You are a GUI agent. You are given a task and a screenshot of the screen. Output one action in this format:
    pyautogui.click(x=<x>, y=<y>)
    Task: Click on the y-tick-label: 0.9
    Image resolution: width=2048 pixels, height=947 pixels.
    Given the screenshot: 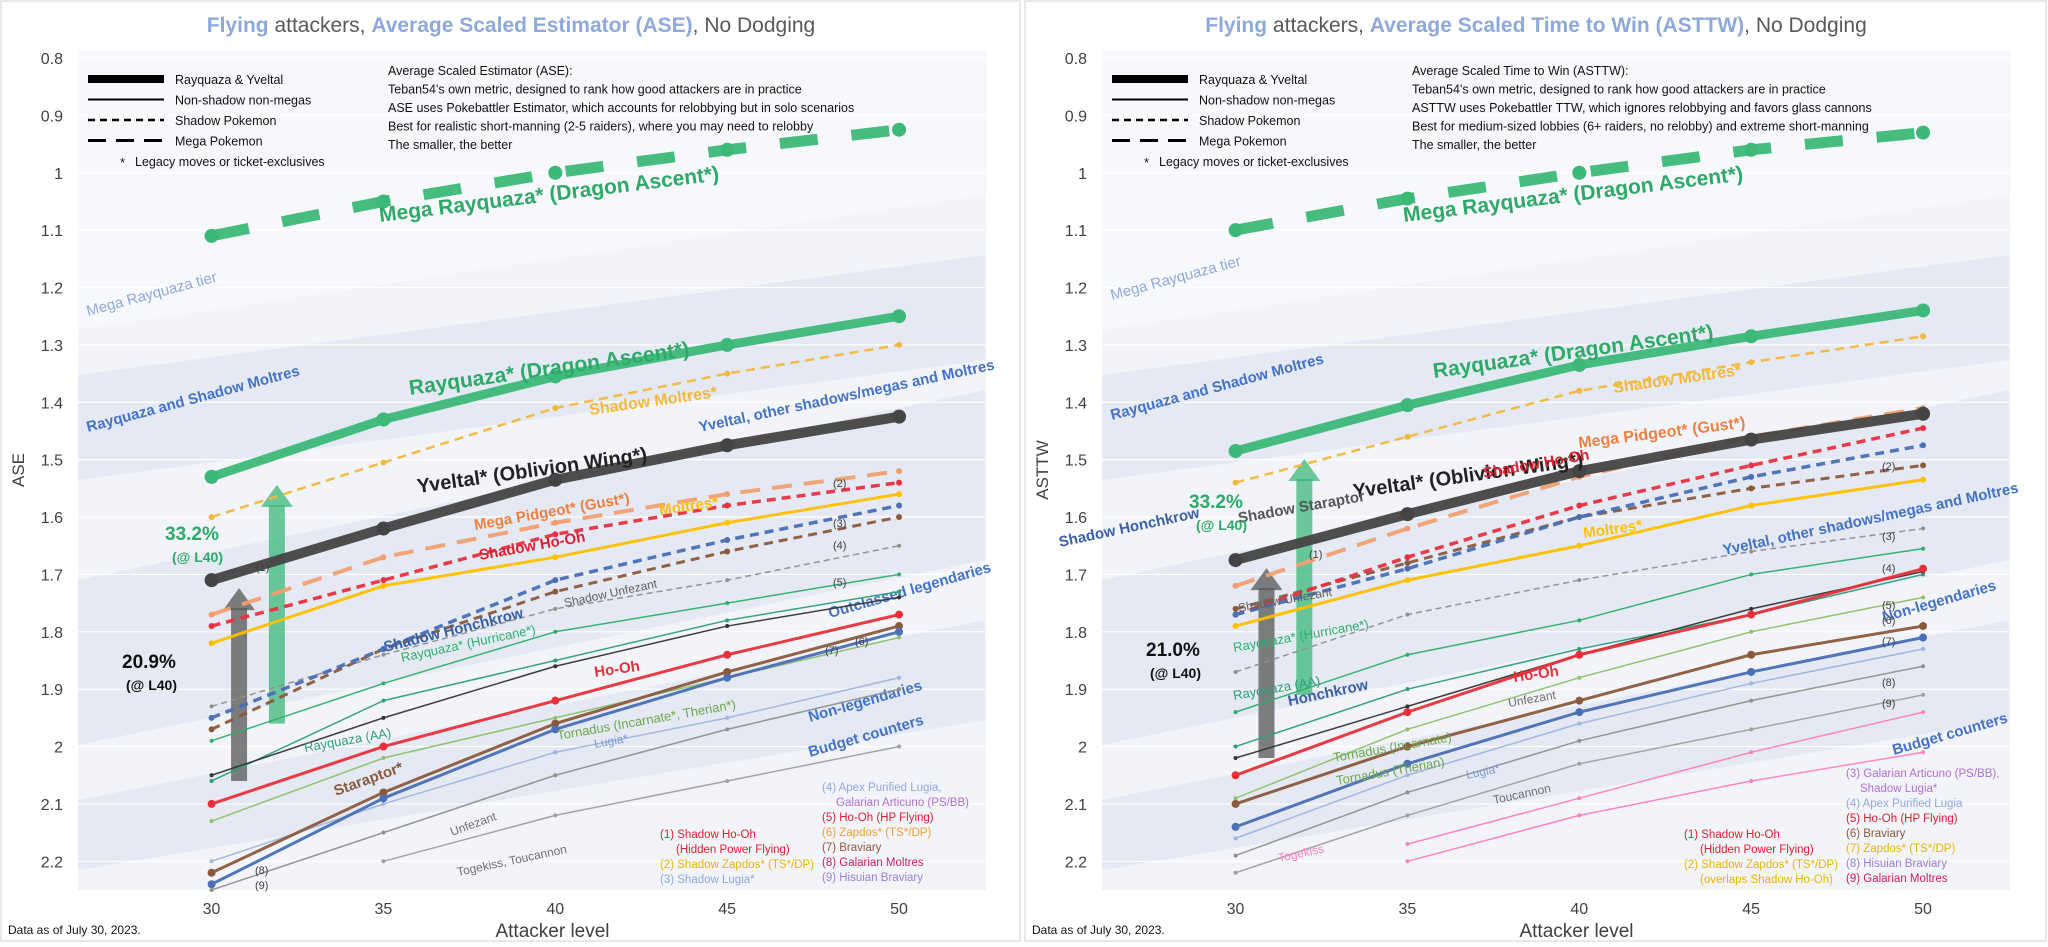 What is the action you would take?
    pyautogui.click(x=1076, y=116)
    